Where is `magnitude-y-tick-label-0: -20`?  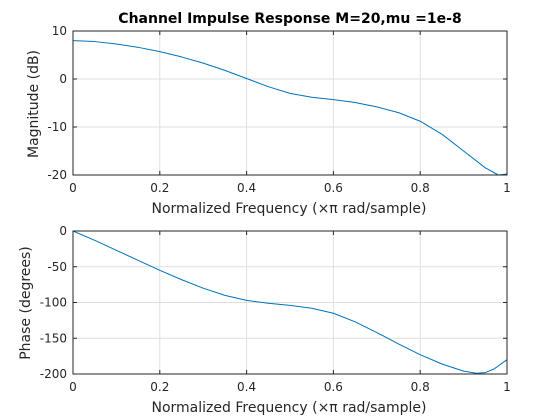
magnitude-y-tick-label-0: -20 is located at coordinates (57, 175).